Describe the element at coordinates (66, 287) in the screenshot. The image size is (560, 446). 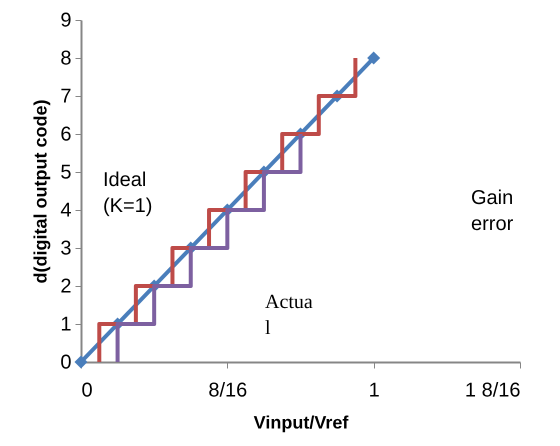
I see `y-tick-label: 2` at that location.